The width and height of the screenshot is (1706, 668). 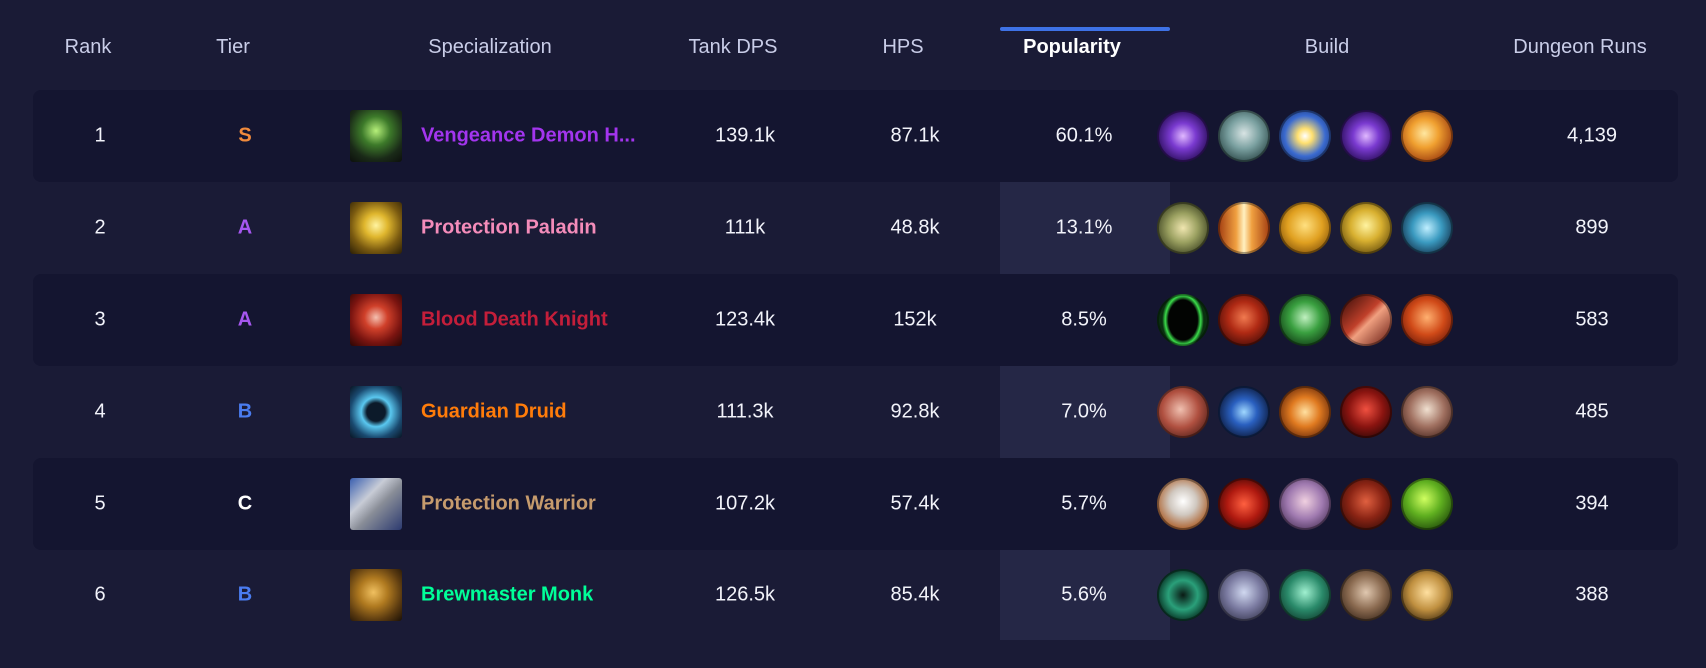 I want to click on green-portal-talent-icon, so click(x=1183, y=320).